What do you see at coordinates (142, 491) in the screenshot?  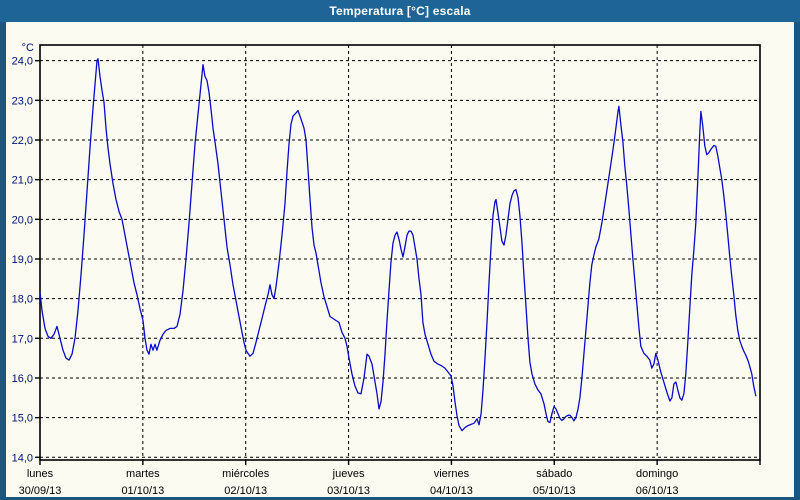 I see `x-axis-date-label: 01/10/13` at bounding box center [142, 491].